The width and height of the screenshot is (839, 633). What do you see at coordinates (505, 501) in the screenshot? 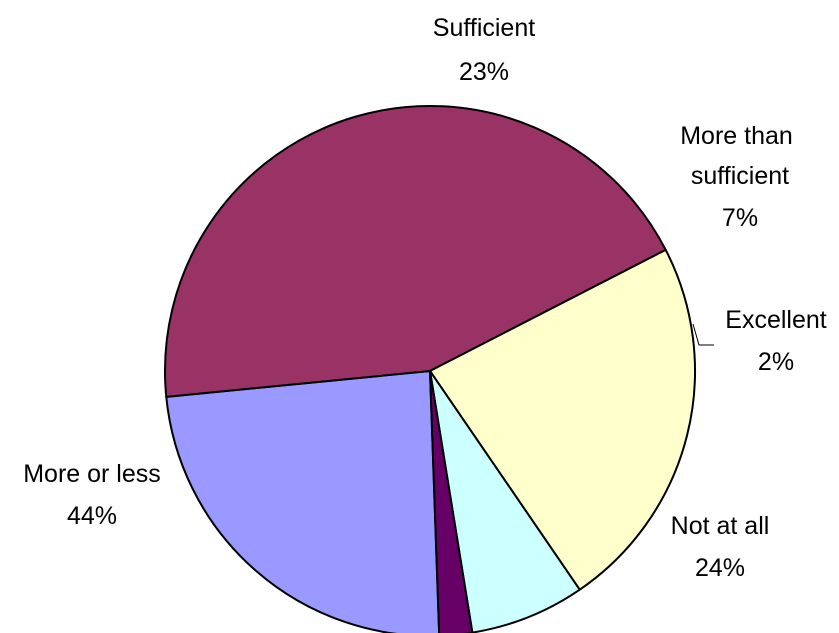
I see `pie-slice-more-than-sufficient` at bounding box center [505, 501].